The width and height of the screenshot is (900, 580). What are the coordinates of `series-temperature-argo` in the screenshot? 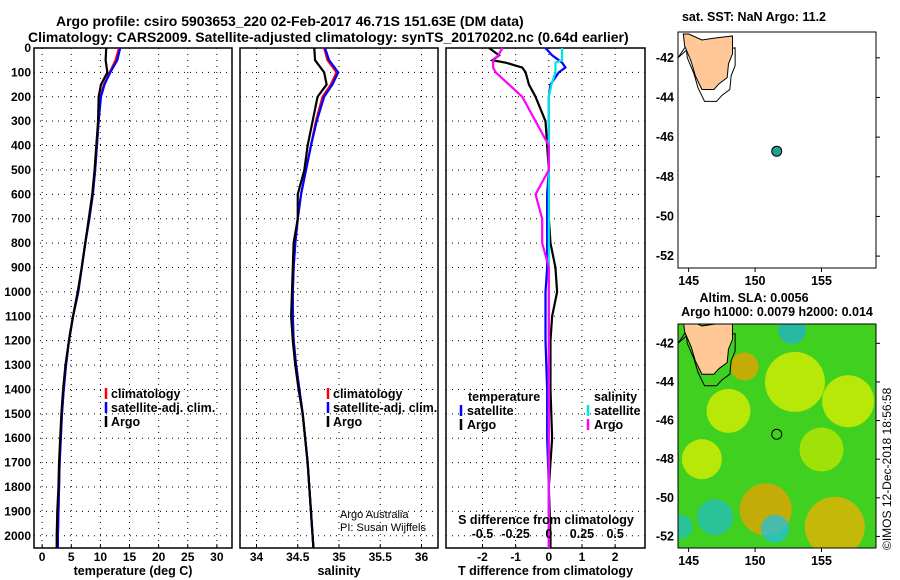 It's located at (523, 297).